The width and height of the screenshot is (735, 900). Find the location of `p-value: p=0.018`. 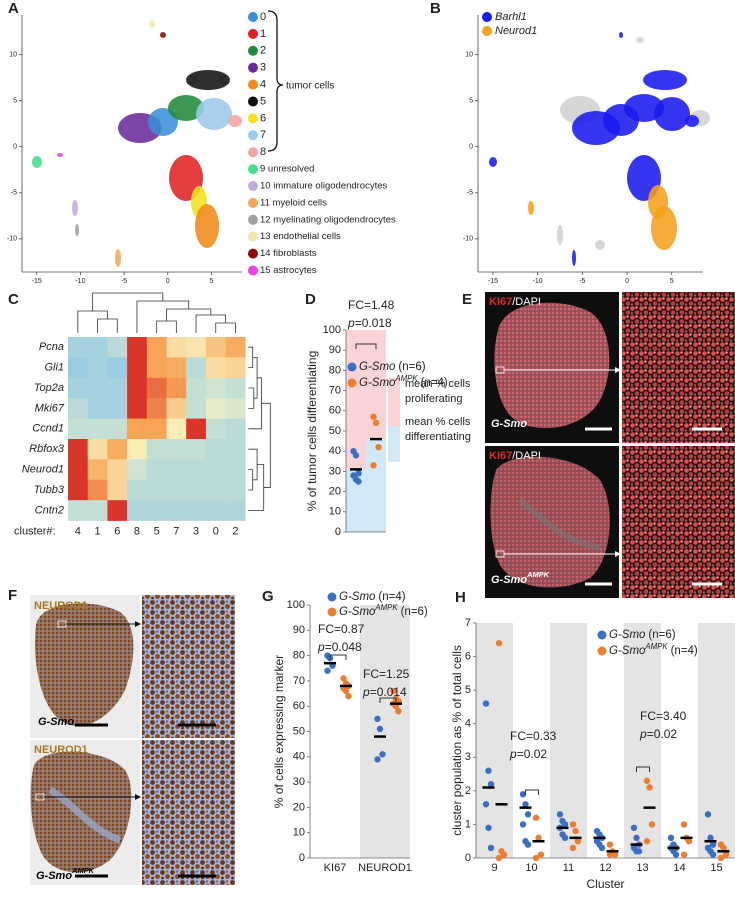

p-value: p=0.018 is located at coordinates (369, 323).